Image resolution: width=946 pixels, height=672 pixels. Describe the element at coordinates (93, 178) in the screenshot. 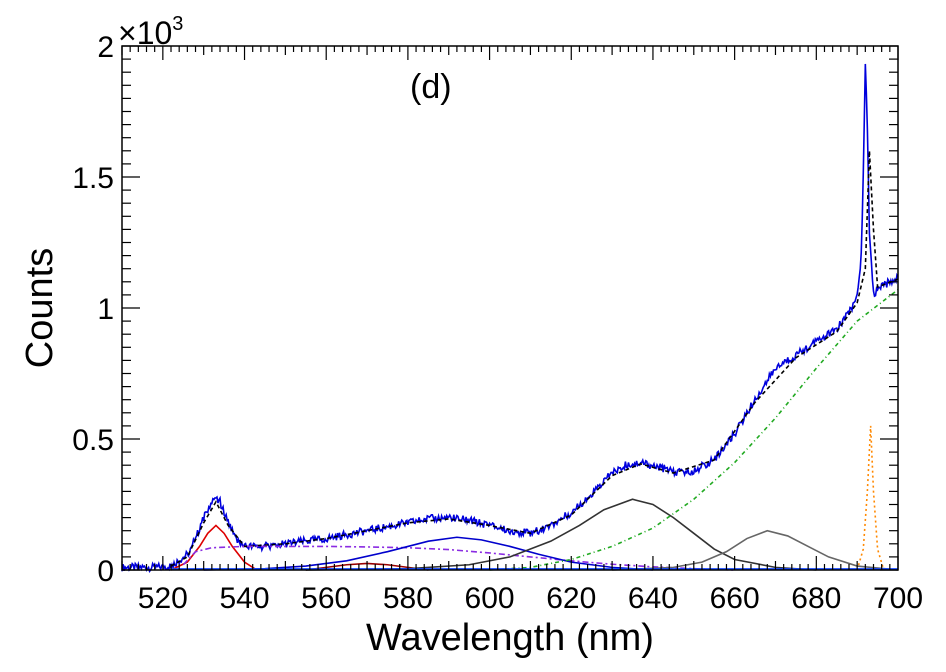

I see `y-tick-label: 1.5` at that location.